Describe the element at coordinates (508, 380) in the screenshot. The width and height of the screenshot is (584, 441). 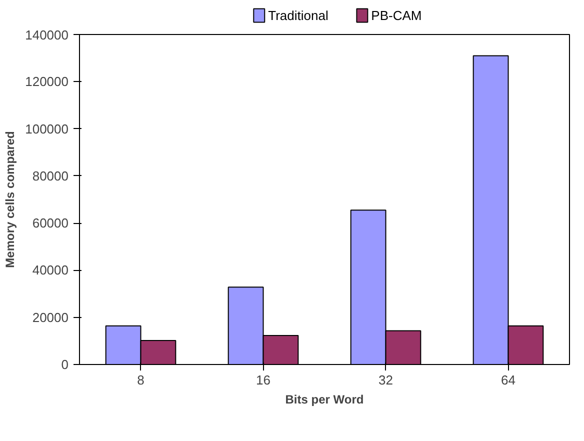
I see `x-tick-label: 64` at that location.